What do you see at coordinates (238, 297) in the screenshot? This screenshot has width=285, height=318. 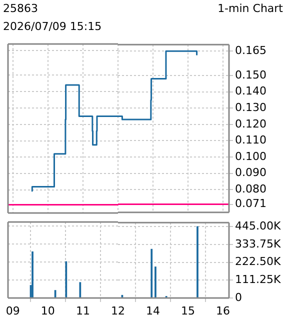 I see `y-tick-label: 0` at bounding box center [238, 297].